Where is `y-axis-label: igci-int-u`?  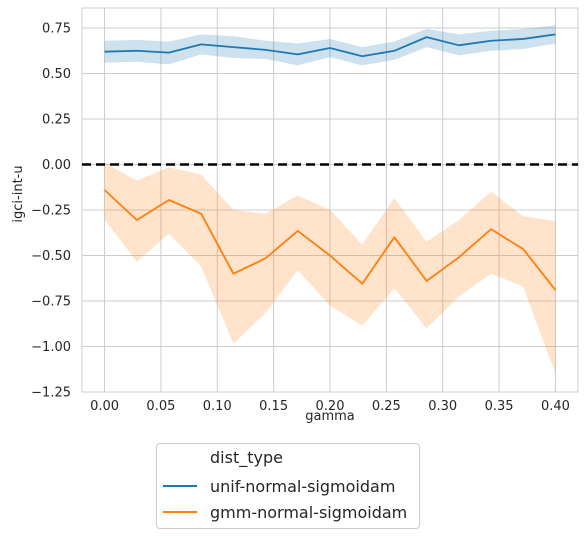 y-axis-label: igci-int-u is located at coordinates (18, 193).